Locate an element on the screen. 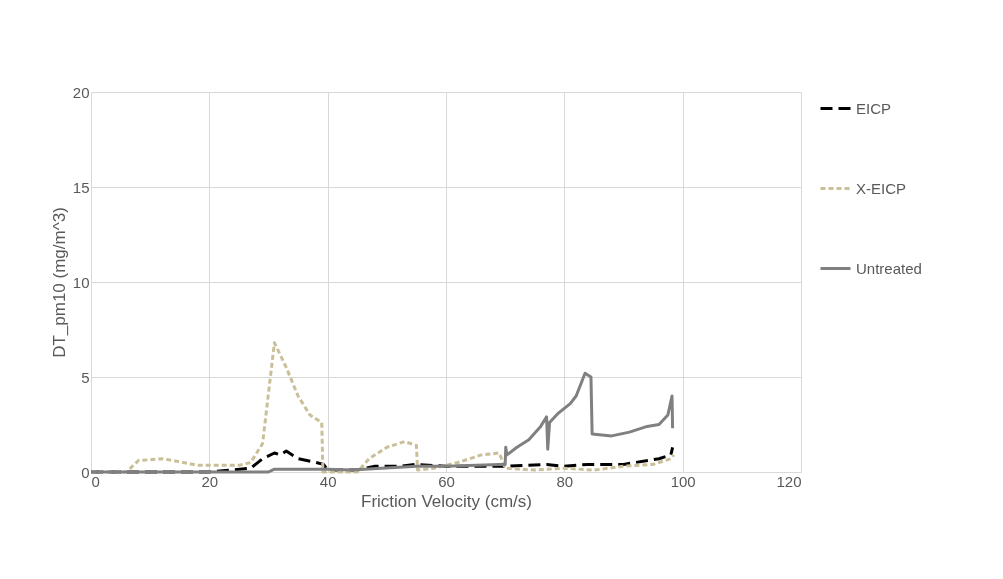 This screenshot has height=579, width=1003. x-tick-label: 120 is located at coordinates (789, 481).